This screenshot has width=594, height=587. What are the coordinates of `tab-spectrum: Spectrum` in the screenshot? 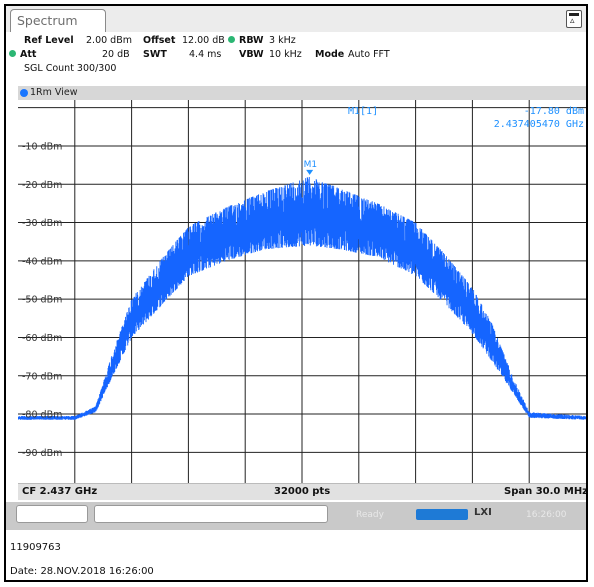 It's located at (58, 21).